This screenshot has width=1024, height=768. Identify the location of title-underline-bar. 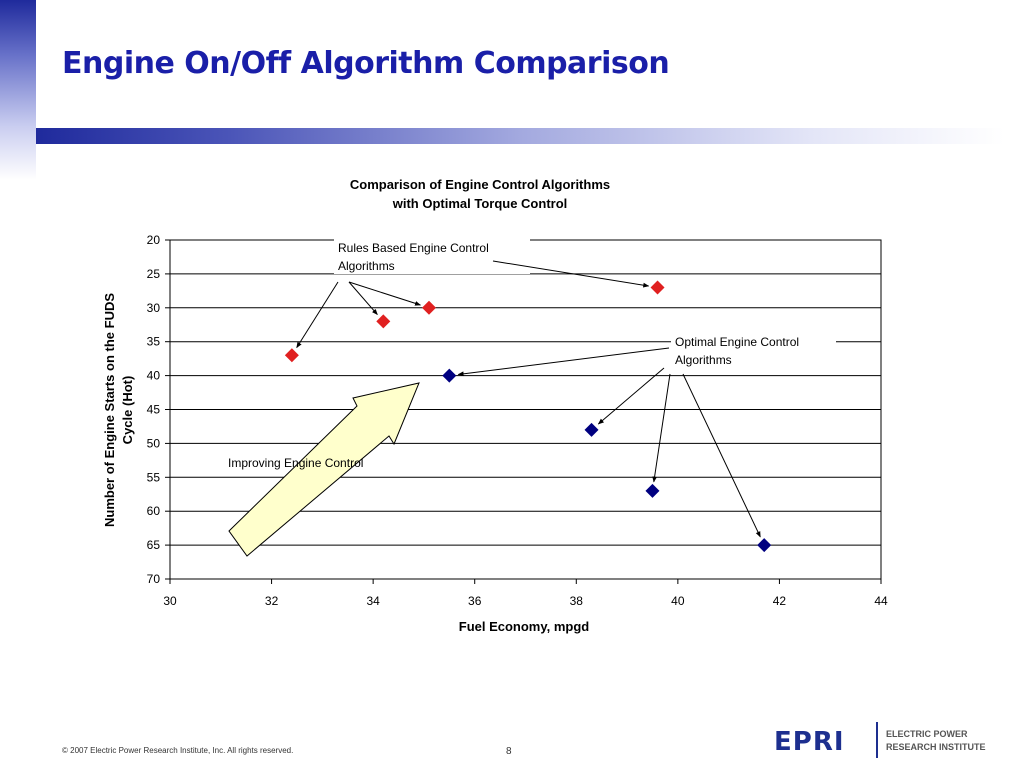
(520, 136).